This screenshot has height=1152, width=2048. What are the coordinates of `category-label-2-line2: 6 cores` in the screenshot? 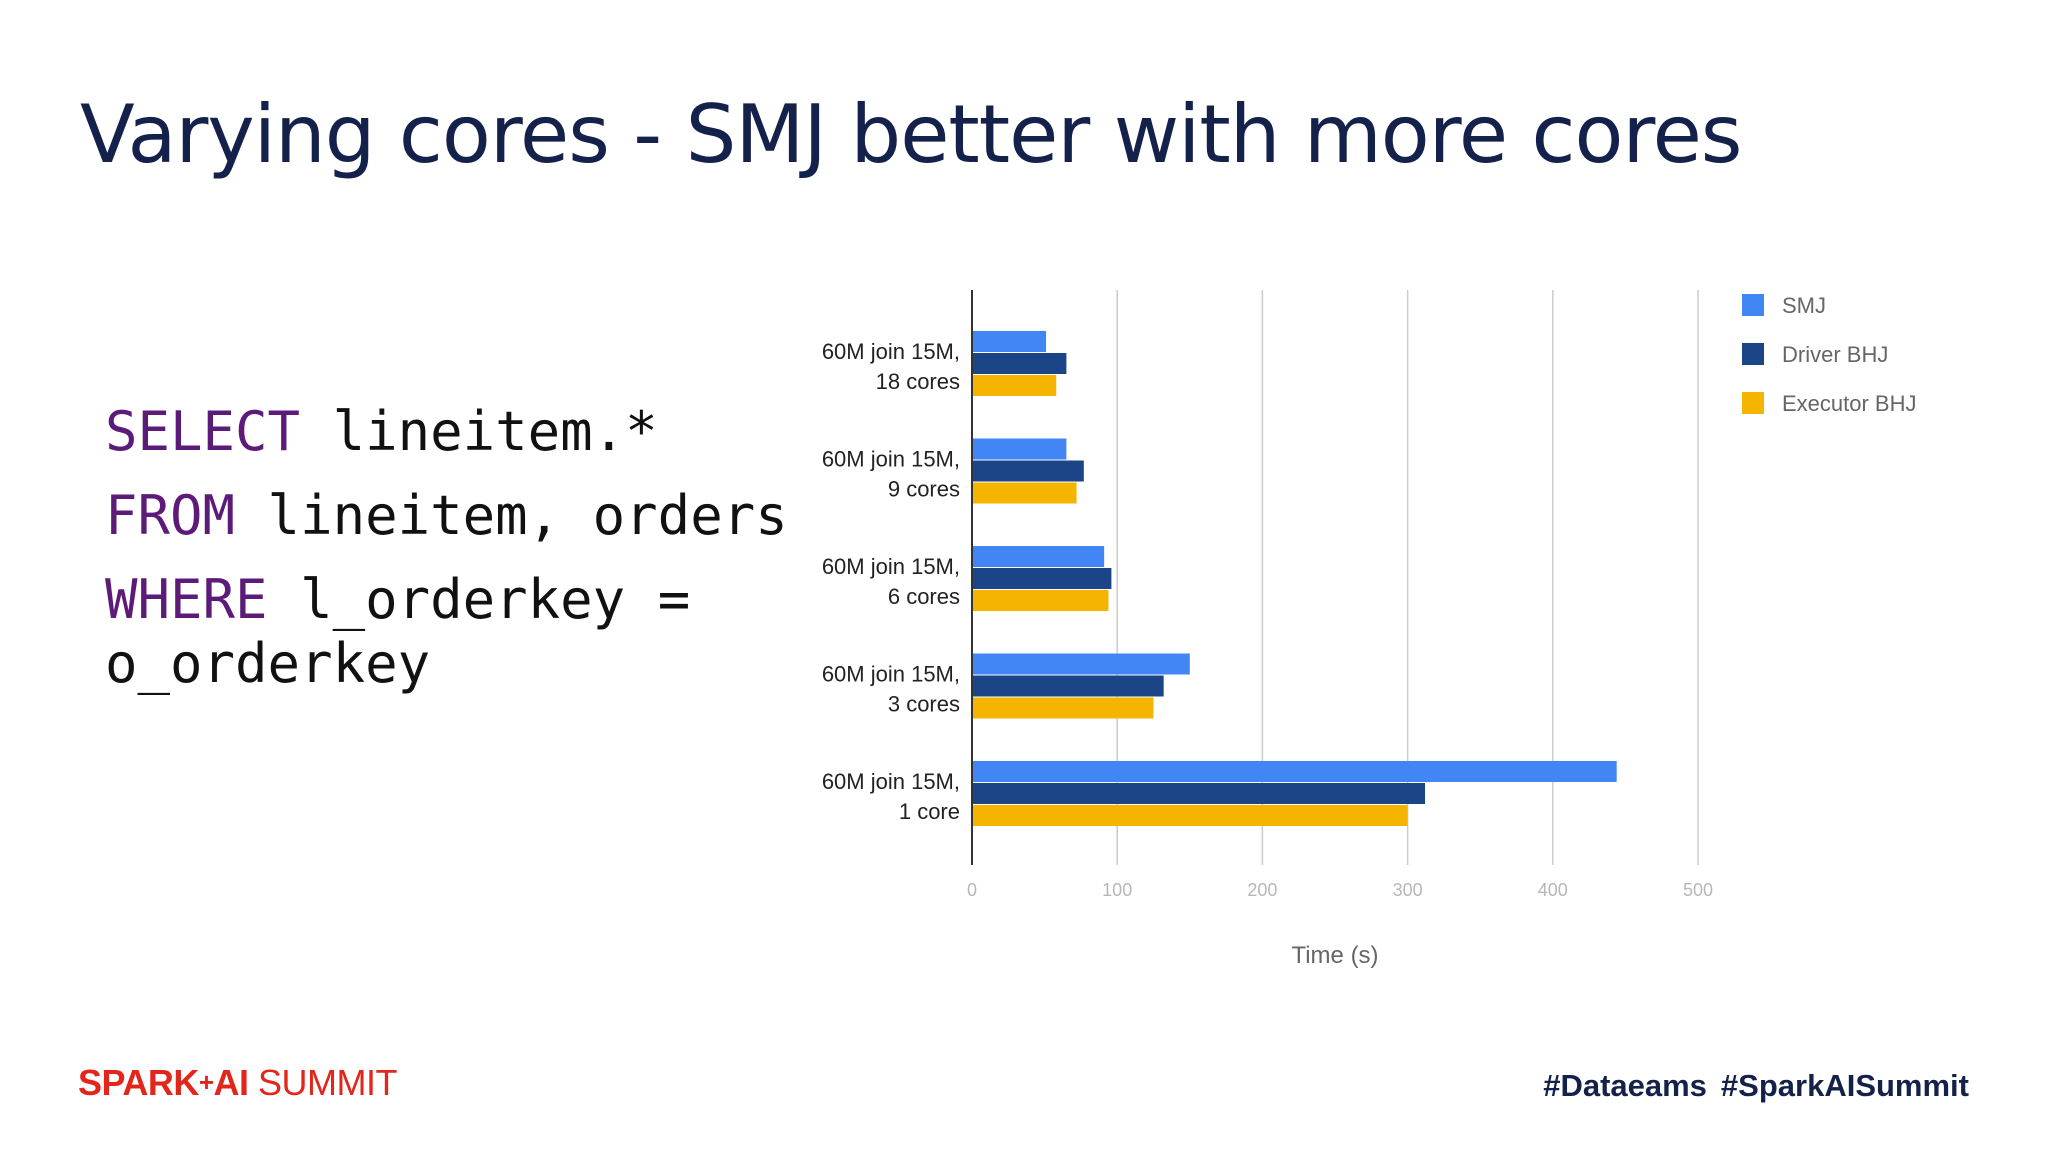 It's located at (924, 596).